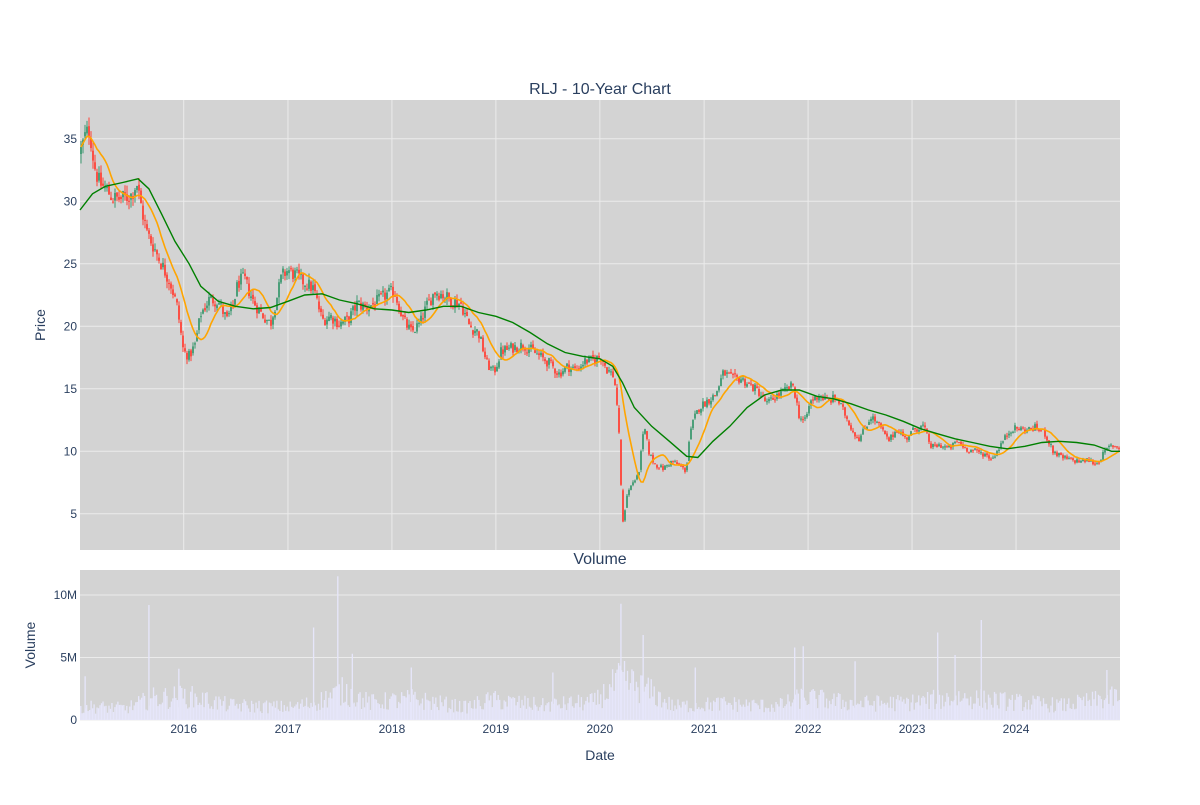  What do you see at coordinates (600, 89) in the screenshot?
I see `price-chart-title: RLJ - 10-Year Chart` at bounding box center [600, 89].